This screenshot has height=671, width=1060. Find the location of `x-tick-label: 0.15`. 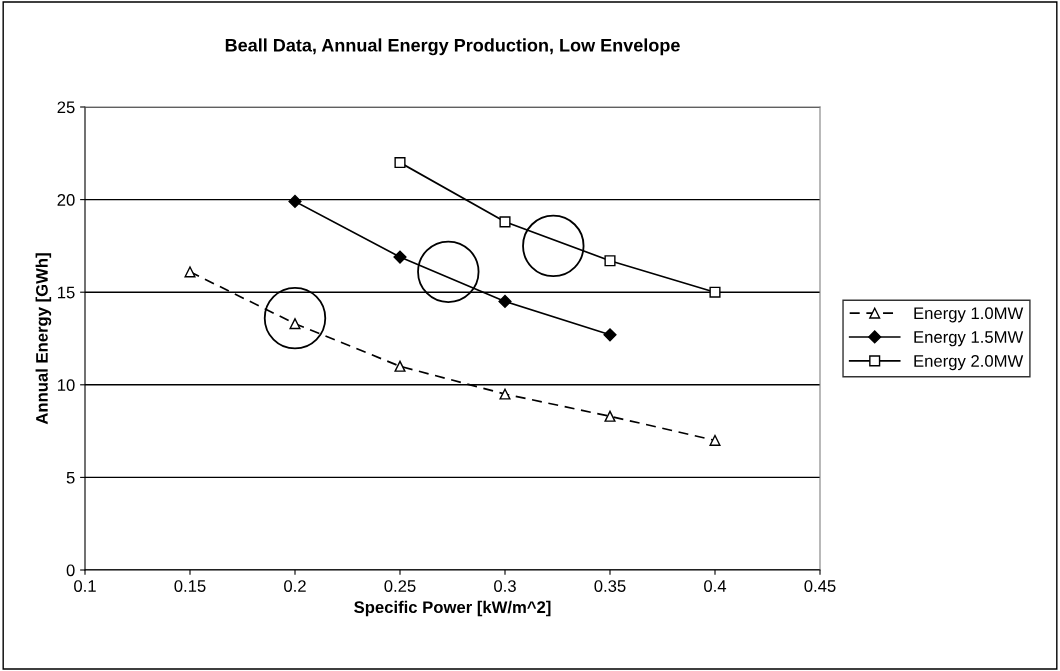

x-tick-label: 0.15 is located at coordinates (190, 586).